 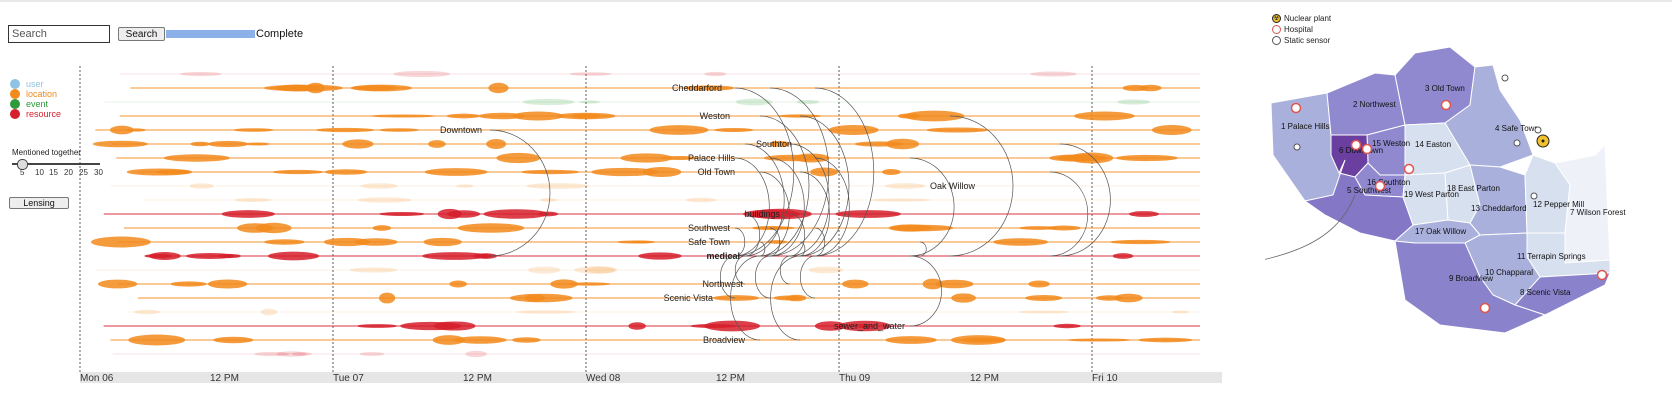 I want to click on legend-item-user: user, so click(x=35, y=84).